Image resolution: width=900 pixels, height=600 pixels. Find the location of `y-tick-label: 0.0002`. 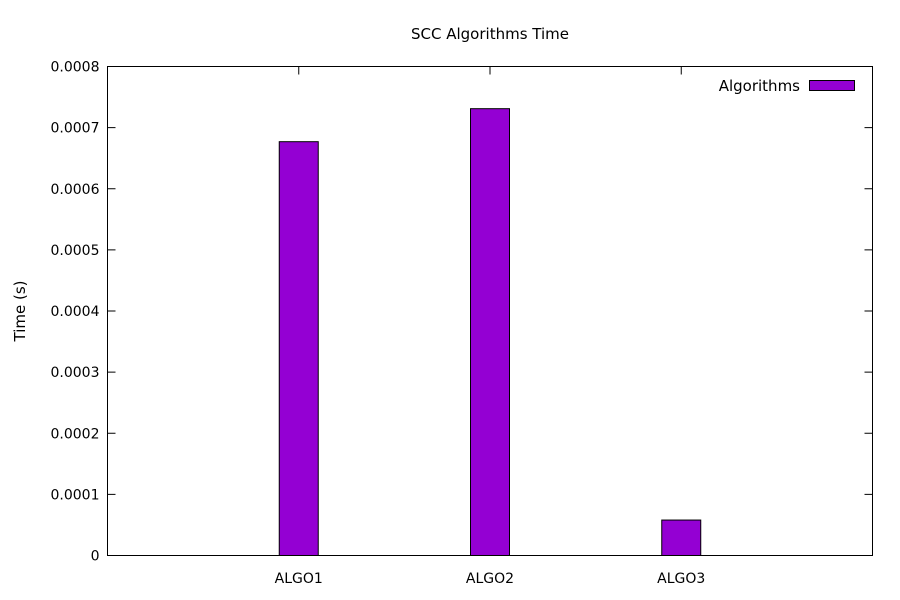

y-tick-label: 0.0002 is located at coordinates (75, 434).